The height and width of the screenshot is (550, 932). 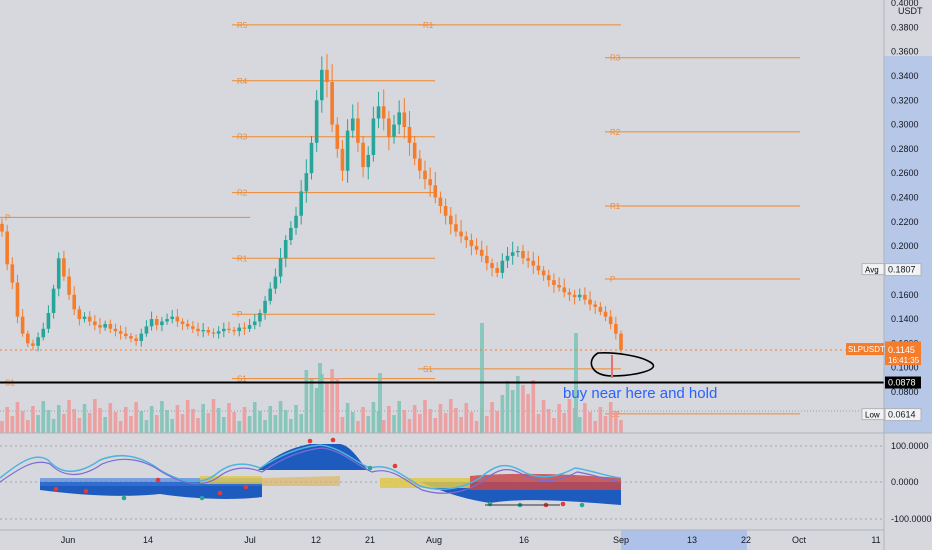 I want to click on time-tick-label: Aug, so click(x=434, y=540).